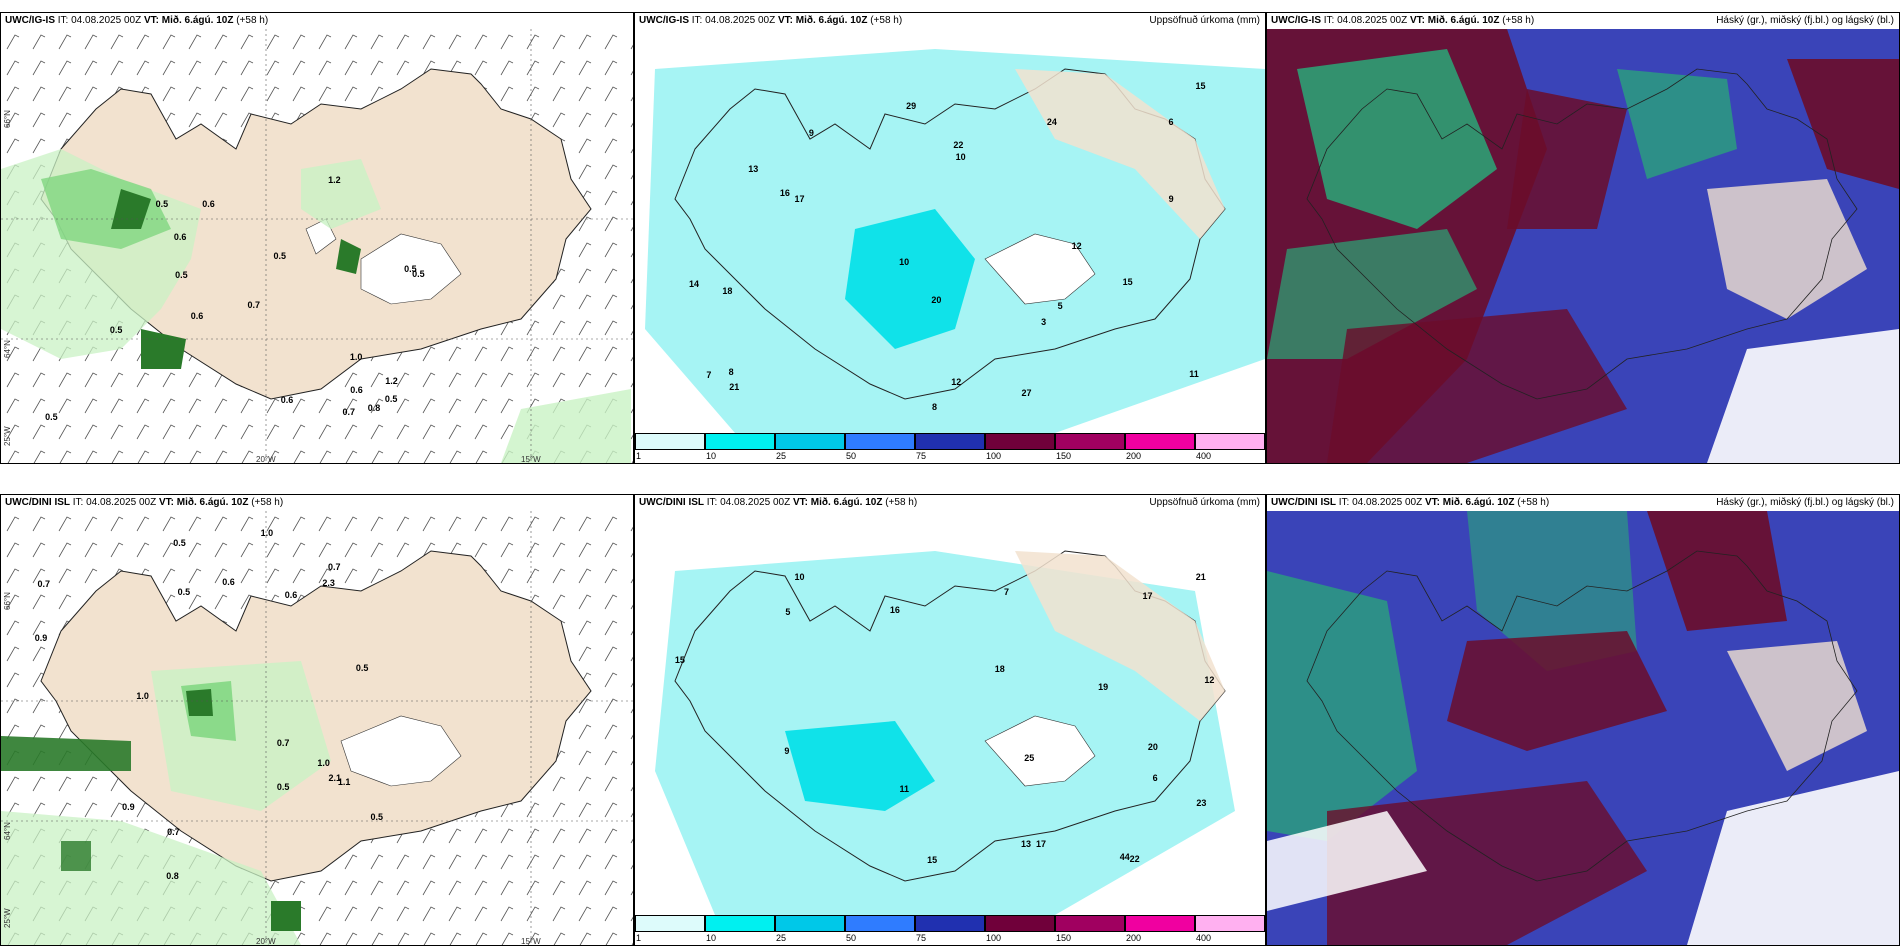  I want to click on colorbar-tick-label: 50, so click(851, 456).